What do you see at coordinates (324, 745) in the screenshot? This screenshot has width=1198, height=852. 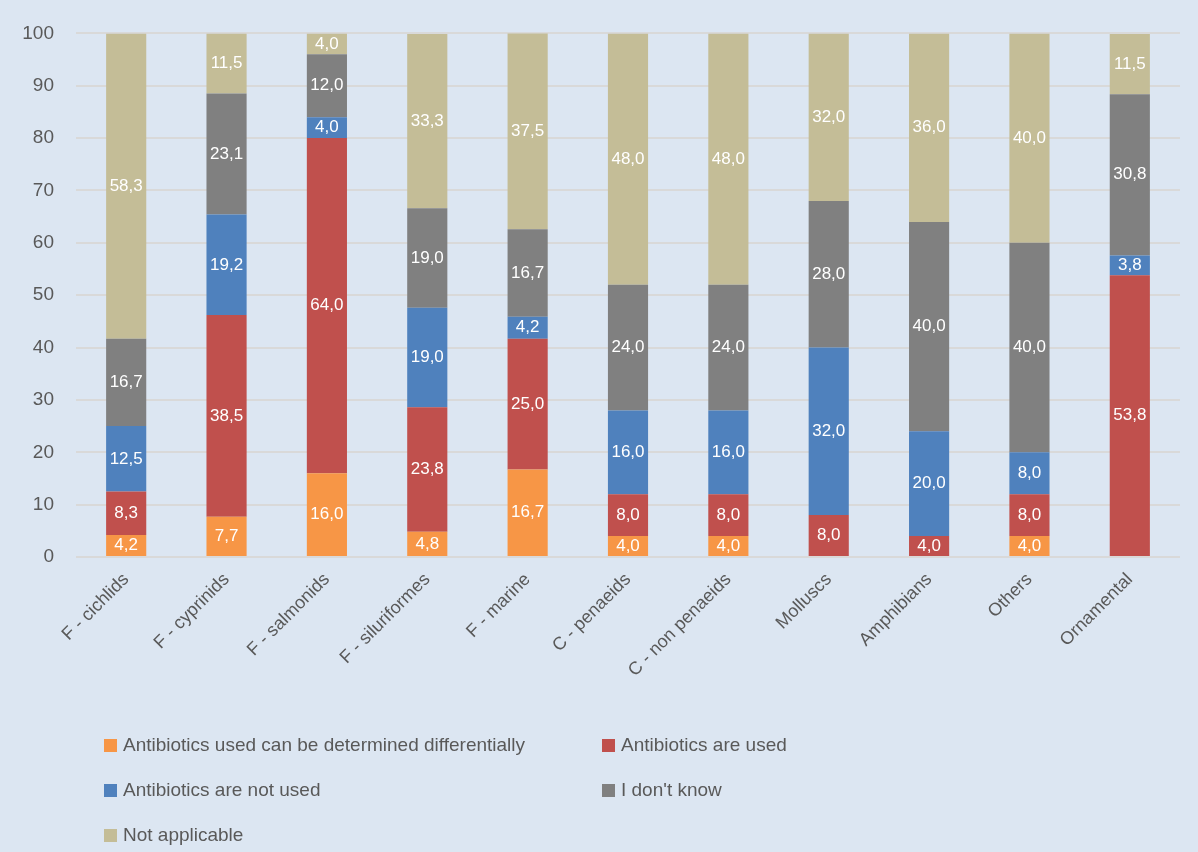 I see `legend-label: Antibiotics used can be determined differentially` at bounding box center [324, 745].